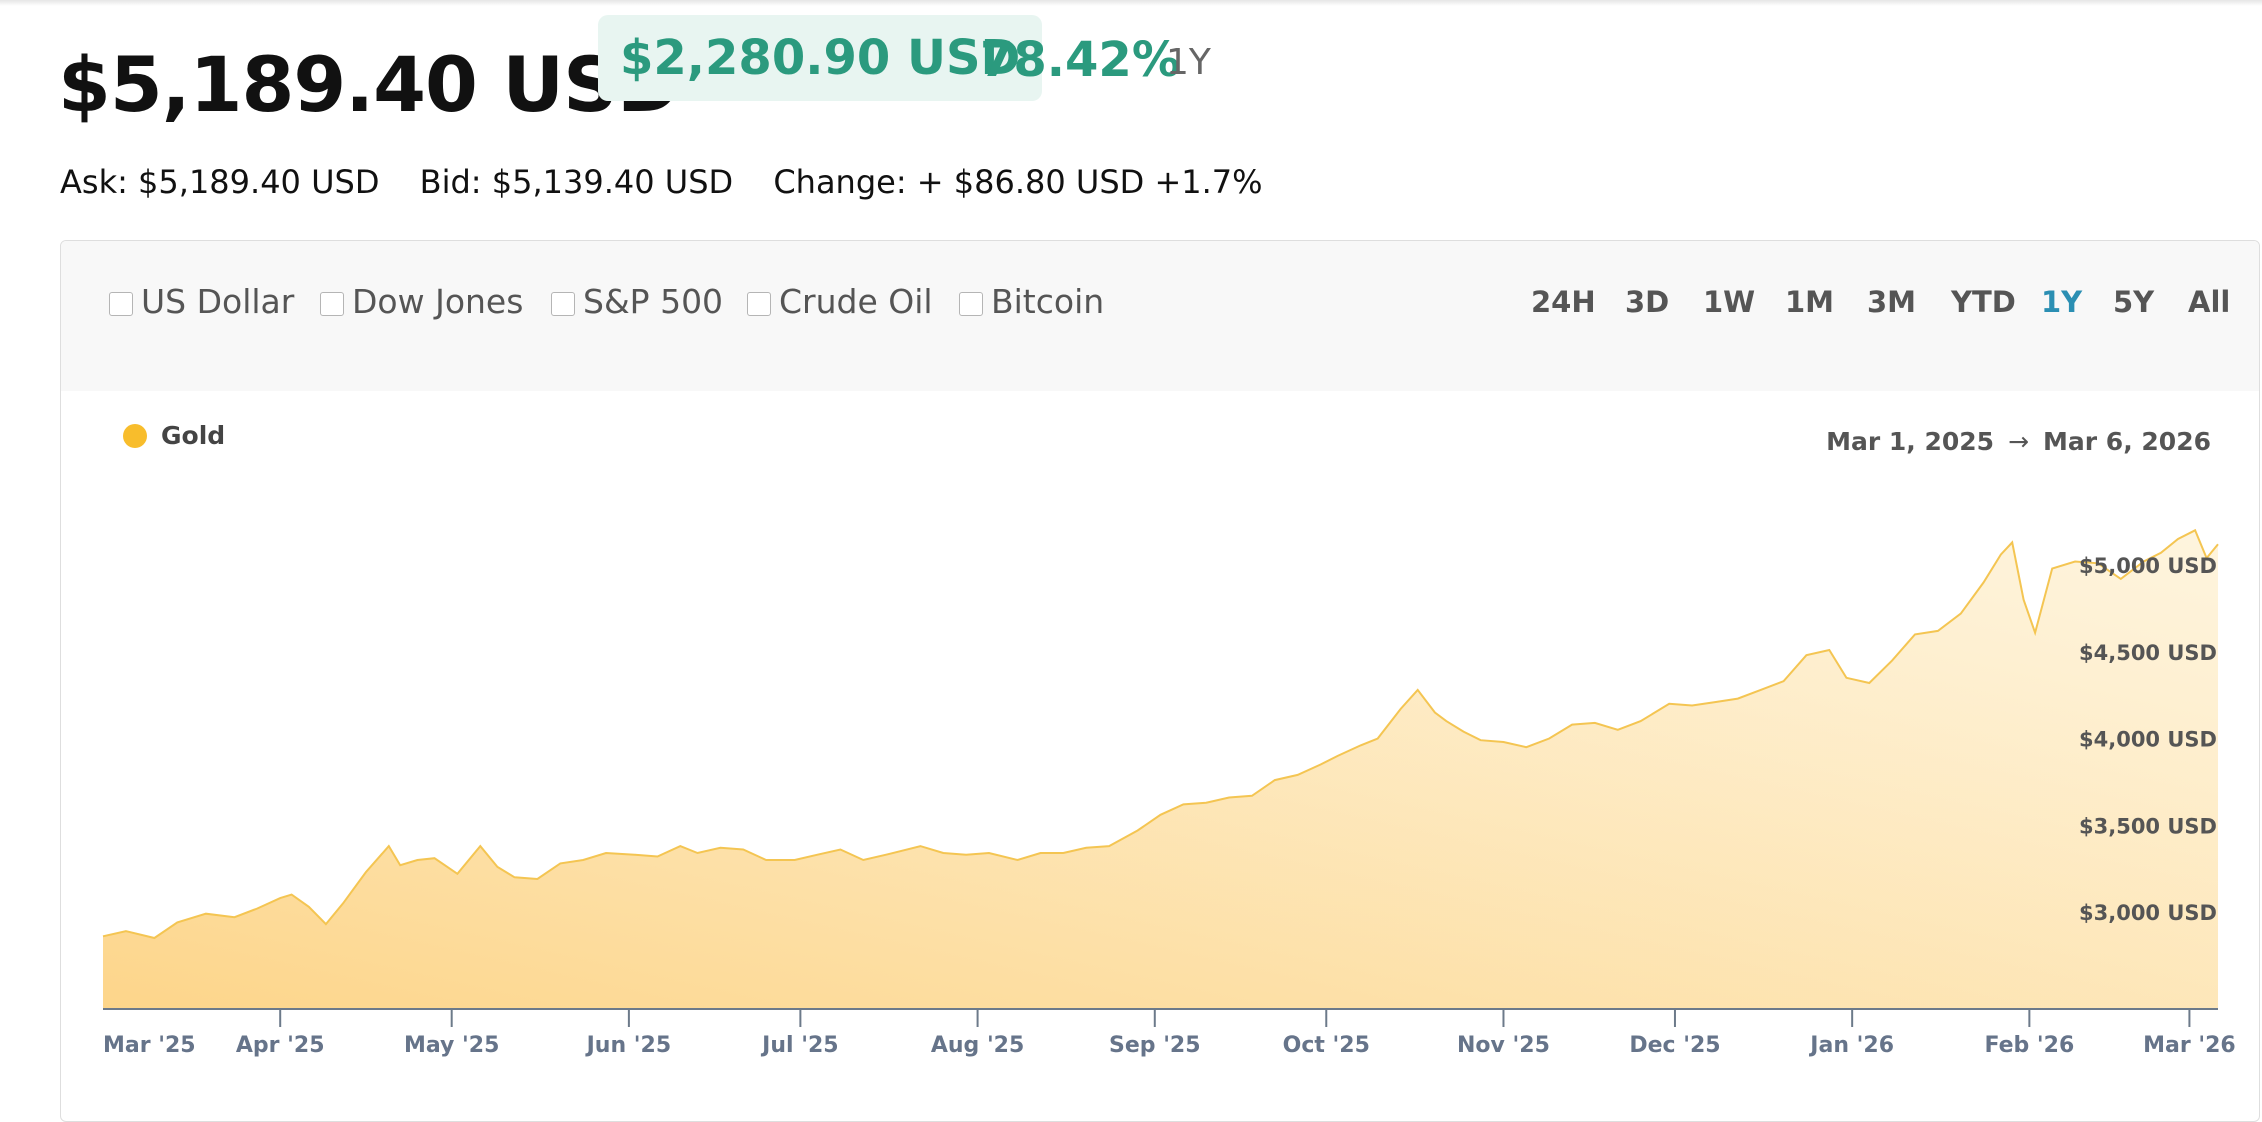 This screenshot has width=2262, height=1122. What do you see at coordinates (2189, 1045) in the screenshot?
I see `x-tick-label: Mar '26` at bounding box center [2189, 1045].